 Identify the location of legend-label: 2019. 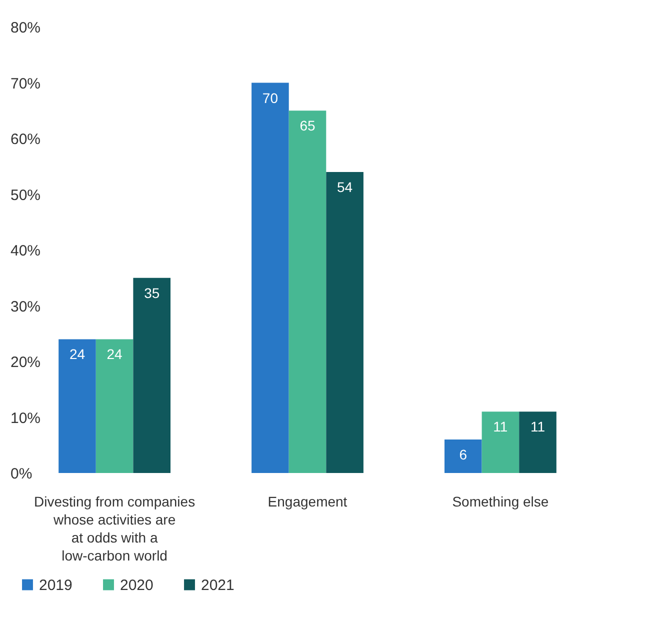
(55, 585).